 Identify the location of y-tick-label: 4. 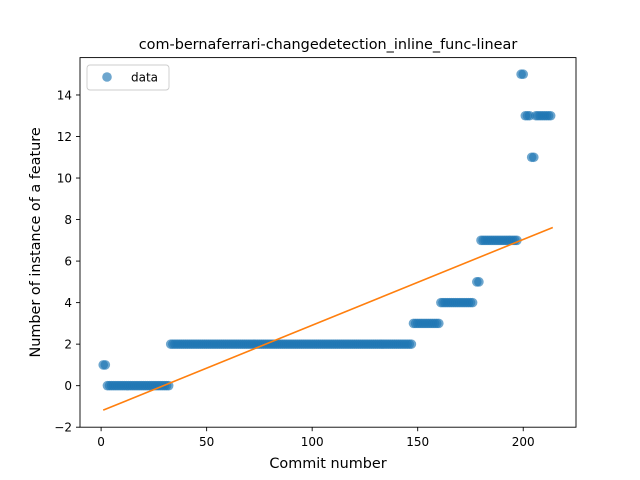
(68, 303).